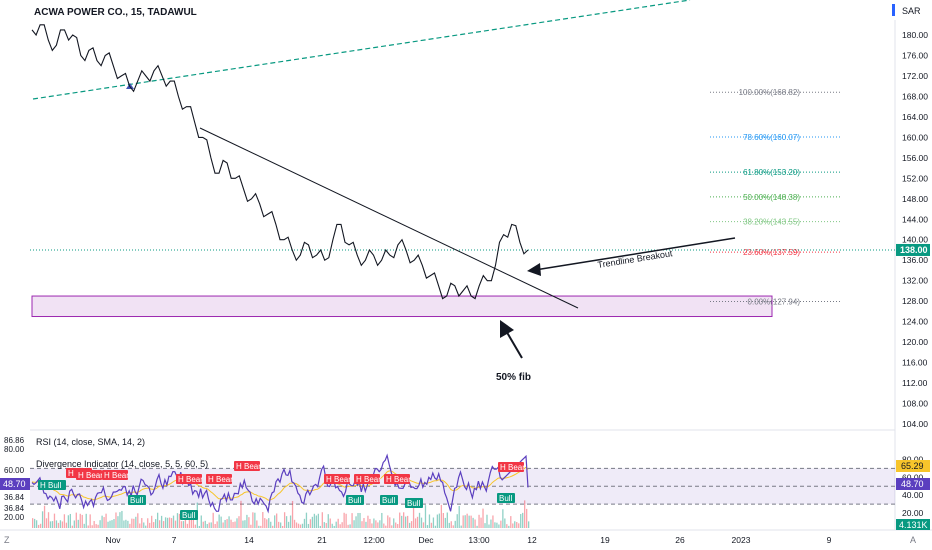  Describe the element at coordinates (631, 256) in the screenshot. I see `trendline-breakout-arrow` at that location.